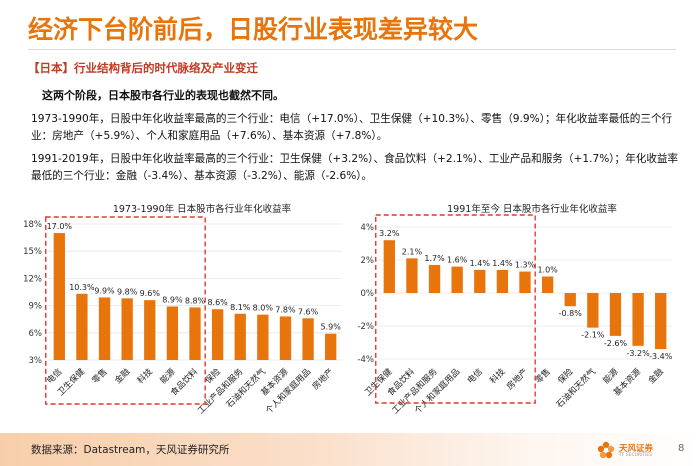 Image resolution: width=700 pixels, height=466 pixels. Describe the element at coordinates (163, 95) in the screenshot. I see `intro-text: 这两个阶段，日本股市各行业的表现也截然不同。` at that location.